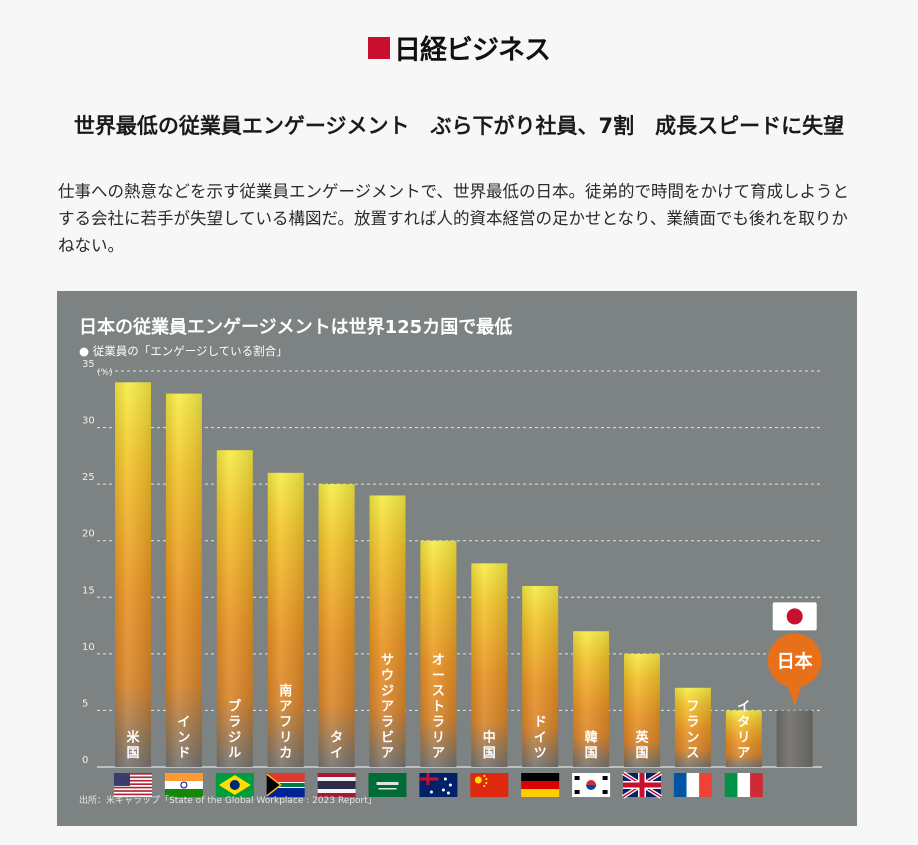 The width and height of the screenshot is (918, 845). Describe the element at coordinates (88, 534) in the screenshot. I see `y-tick-label: 20` at that location.